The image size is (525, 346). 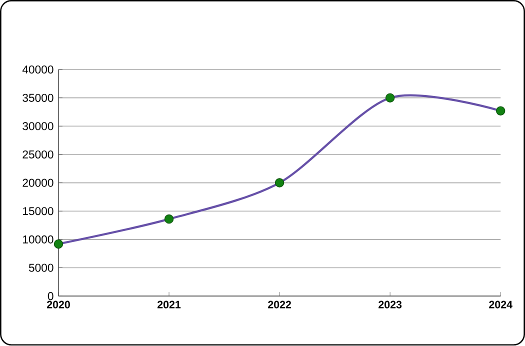 I want to click on y-tick-label: 35000, so click(x=38, y=98).